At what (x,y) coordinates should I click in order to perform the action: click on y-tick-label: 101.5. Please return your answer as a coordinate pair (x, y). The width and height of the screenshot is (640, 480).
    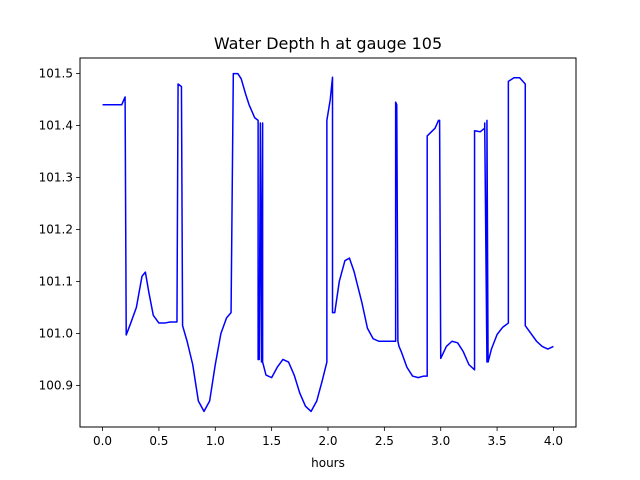
    Looking at the image, I should click on (56, 74).